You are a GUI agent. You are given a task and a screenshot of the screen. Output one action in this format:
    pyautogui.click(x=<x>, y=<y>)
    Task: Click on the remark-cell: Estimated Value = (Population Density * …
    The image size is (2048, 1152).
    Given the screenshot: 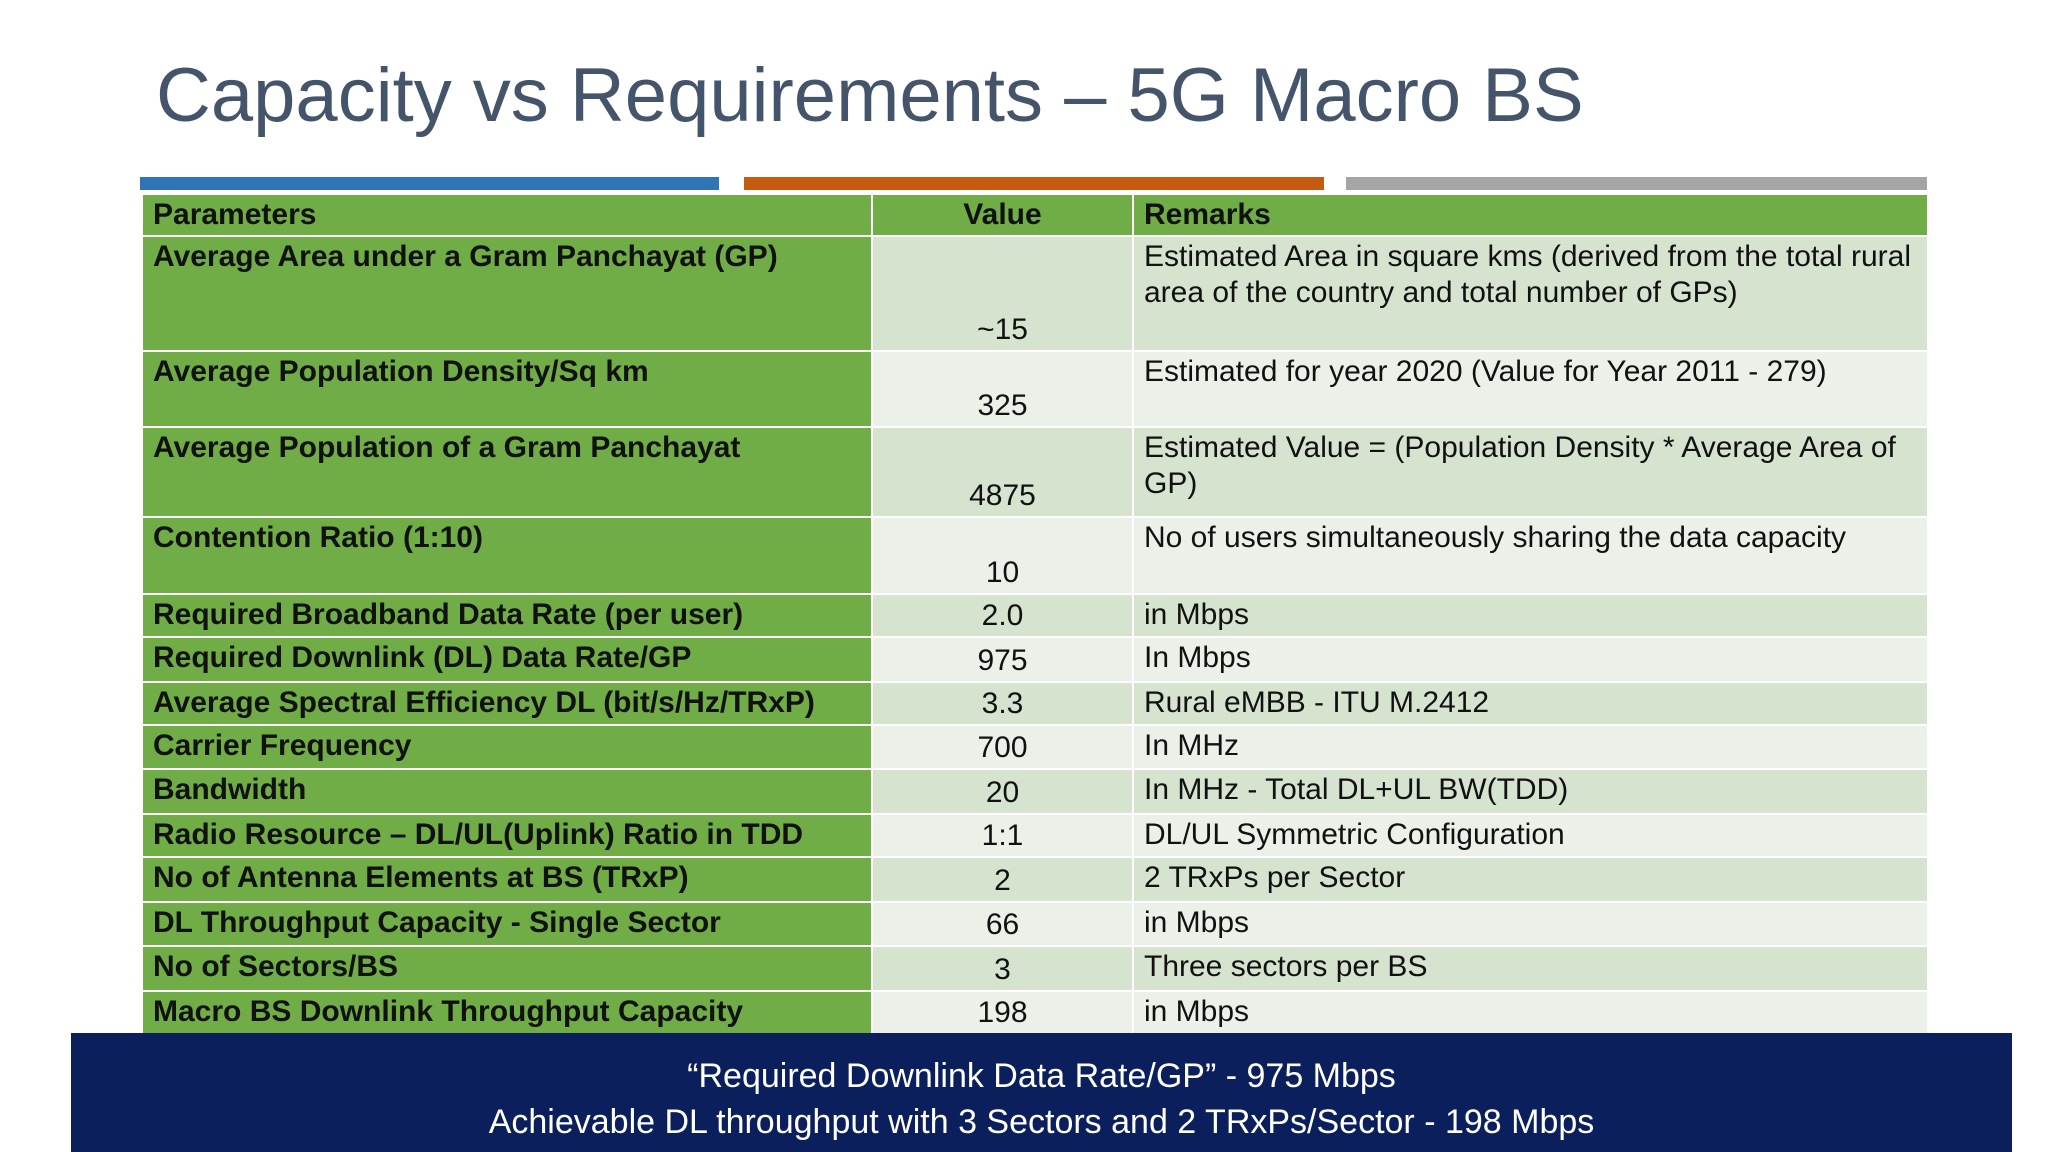 What is the action you would take?
    pyautogui.click(x=1530, y=472)
    